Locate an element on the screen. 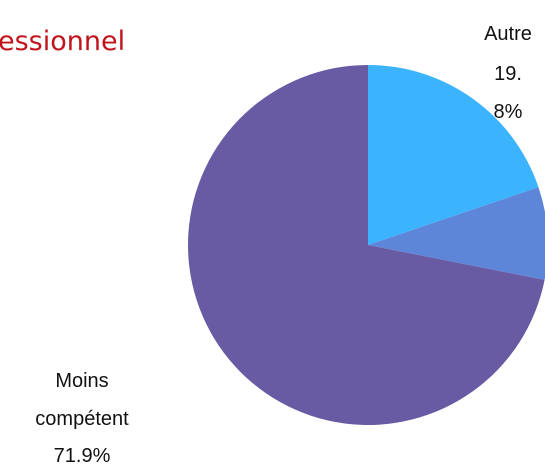 The height and width of the screenshot is (469, 545). value-label: 71.9% is located at coordinates (82, 456).